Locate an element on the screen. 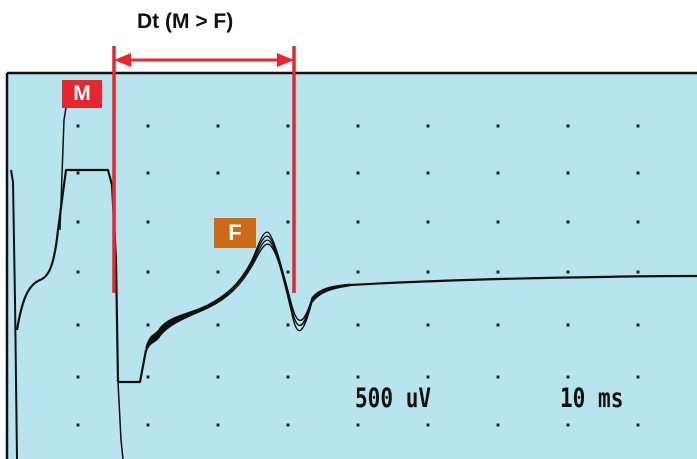 The height and width of the screenshot is (459, 697). interval-arrow-left-head is located at coordinates (122, 60).